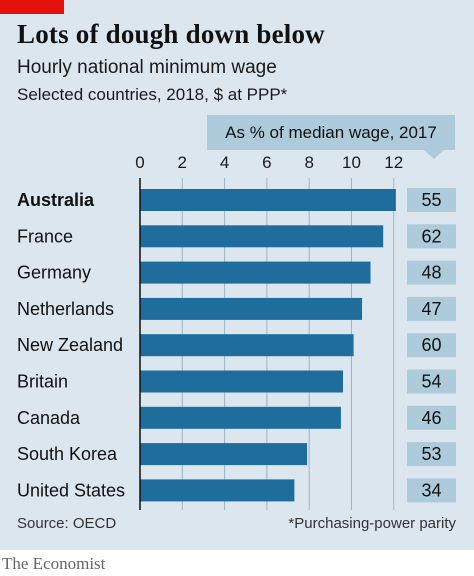  Describe the element at coordinates (147, 67) in the screenshot. I see `chart-subtitle: Hourly national minimum wage` at that location.